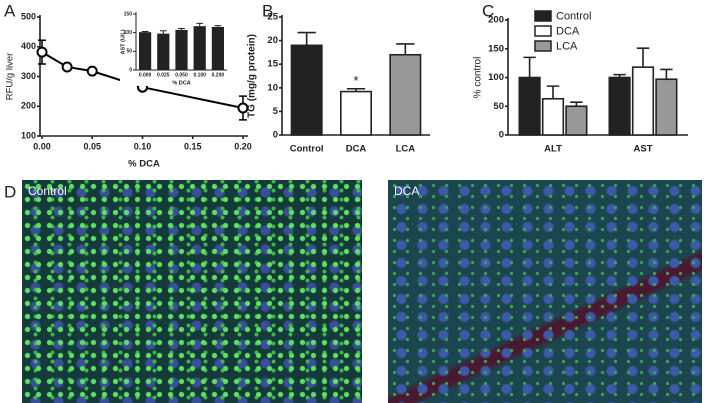  I want to click on x-tick-label: 0.025, so click(163, 75).